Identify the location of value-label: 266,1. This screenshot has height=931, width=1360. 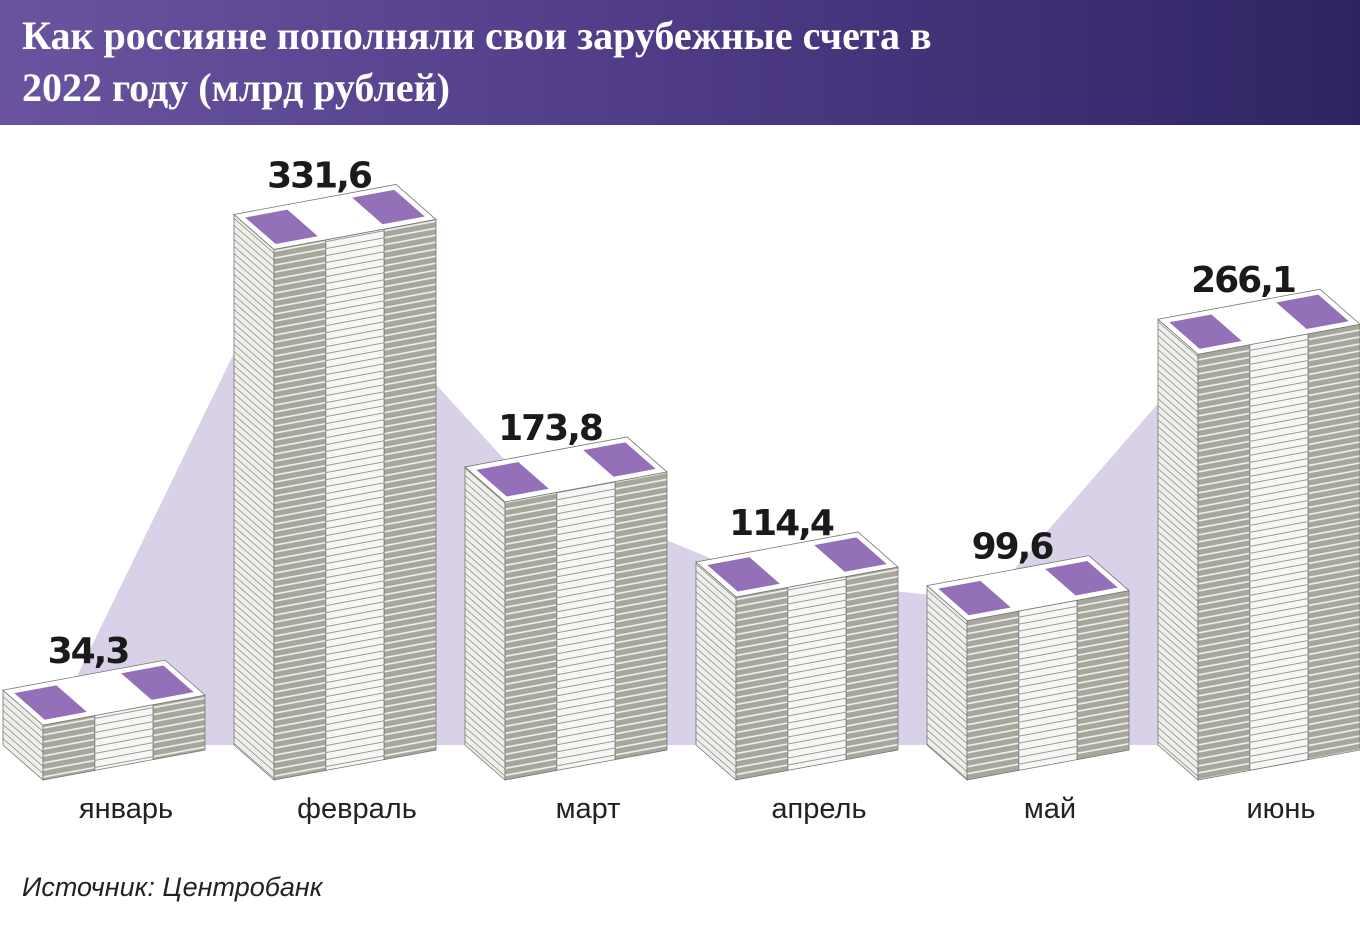
(1243, 280).